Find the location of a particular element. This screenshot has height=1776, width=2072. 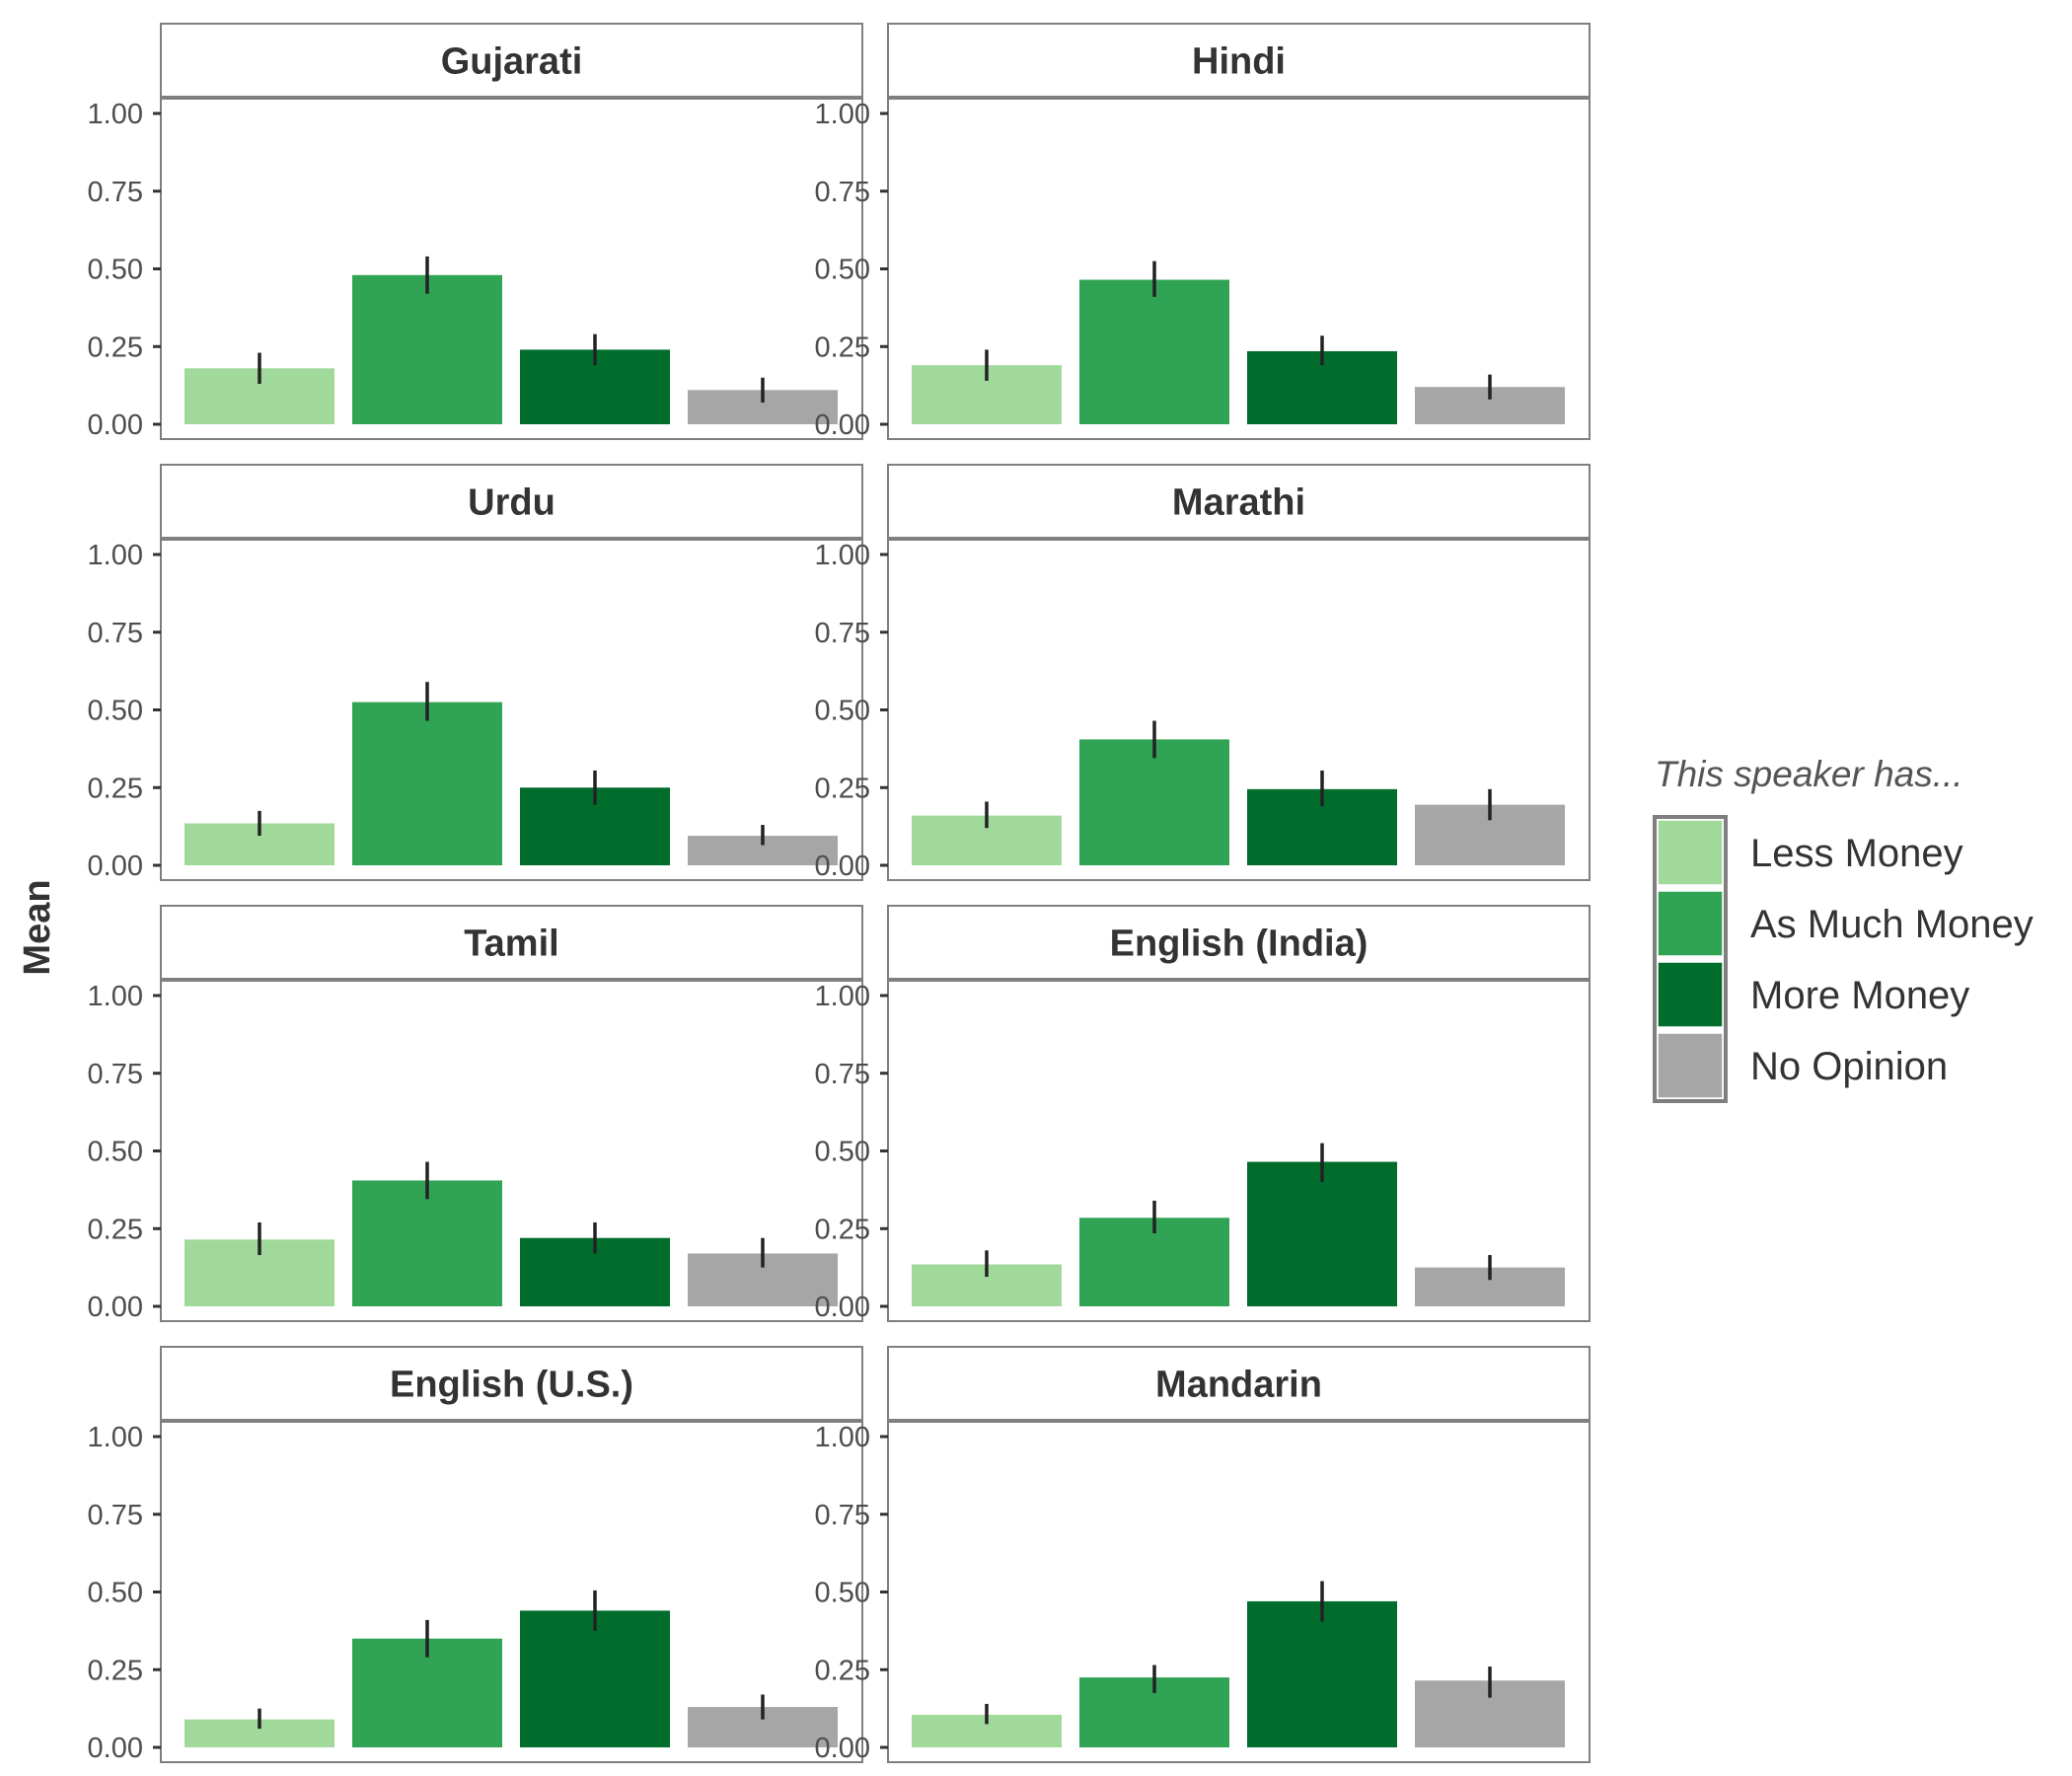

y-axis-label: Mean is located at coordinates (37, 927).